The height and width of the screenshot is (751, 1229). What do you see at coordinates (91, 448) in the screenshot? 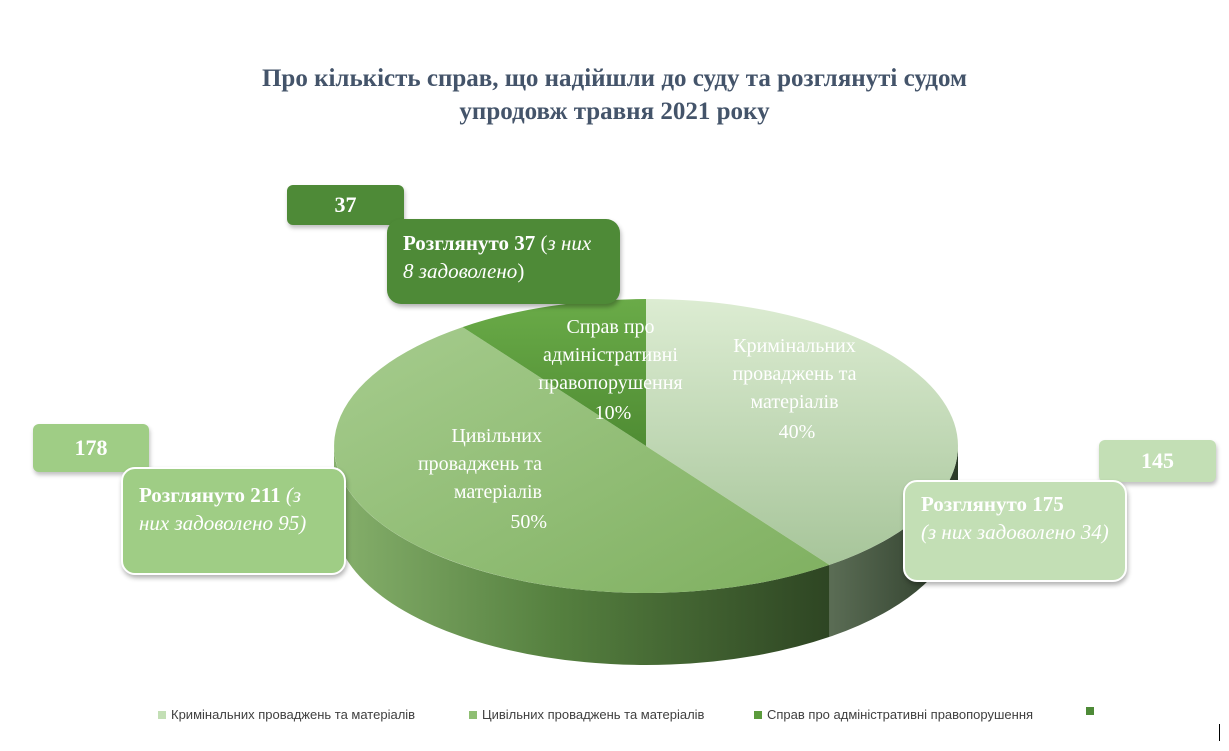
I see `count-box-civil: 178` at bounding box center [91, 448].